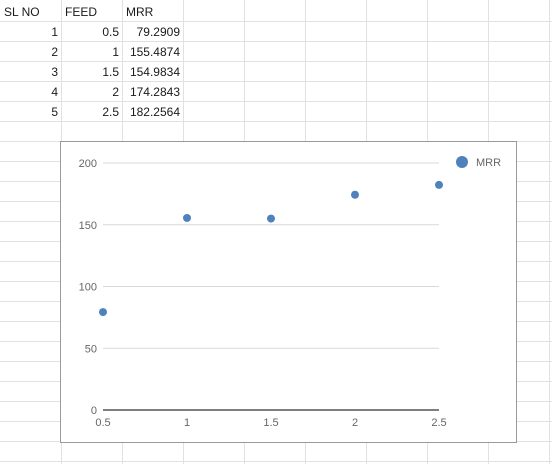 This screenshot has height=469, width=552. Describe the element at coordinates (22, 12) in the screenshot. I see `header-sl-no: SL NO` at that location.